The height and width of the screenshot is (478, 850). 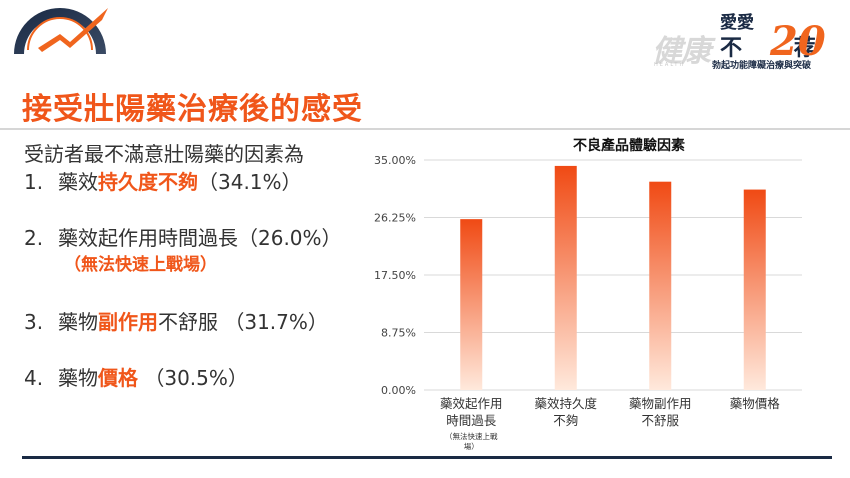 What do you see at coordinates (737, 23) in the screenshot?
I see `brand-top-text: 愛愛` at bounding box center [737, 23].